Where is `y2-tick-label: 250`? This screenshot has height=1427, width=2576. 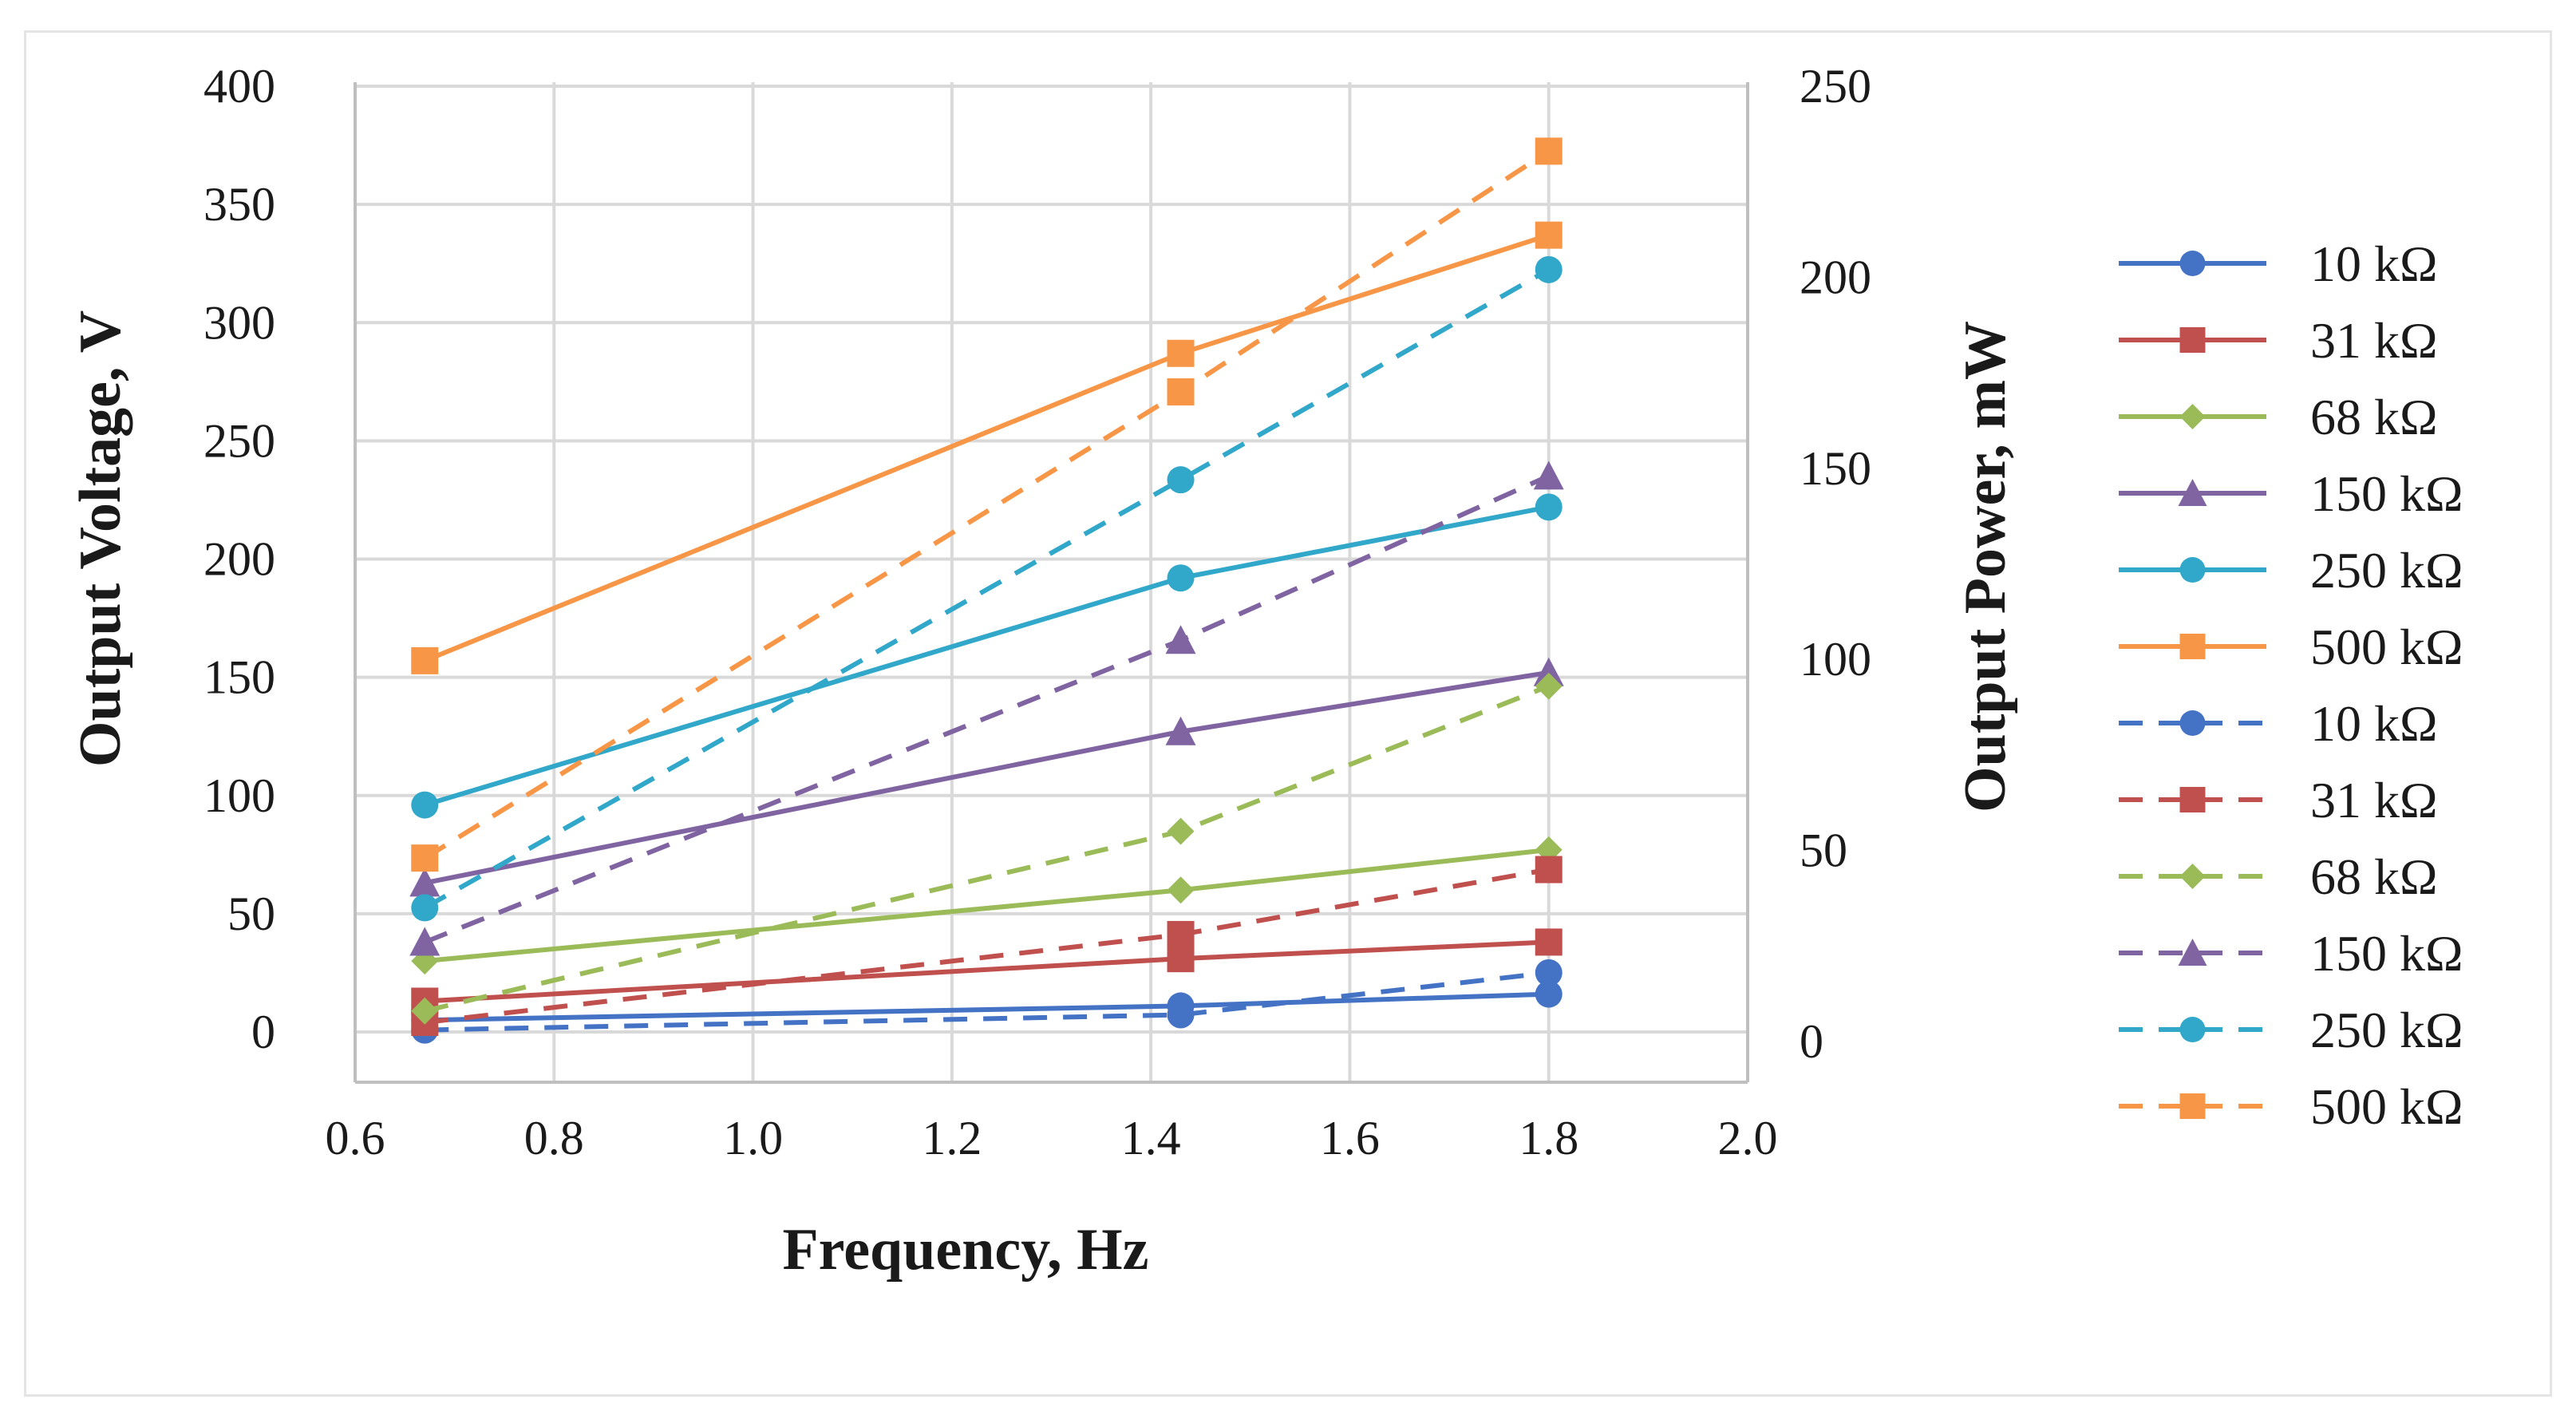
y2-tick-label: 250 is located at coordinates (1835, 86).